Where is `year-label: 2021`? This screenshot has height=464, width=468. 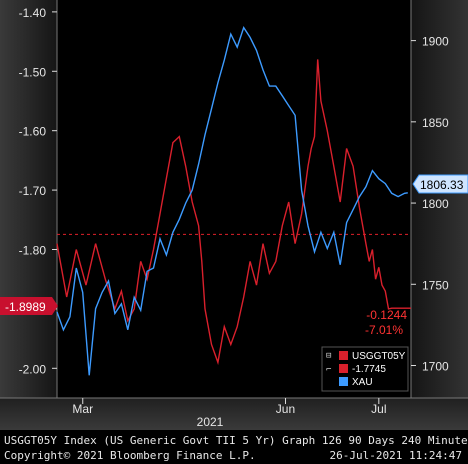
year-label: 2021 is located at coordinates (210, 422).